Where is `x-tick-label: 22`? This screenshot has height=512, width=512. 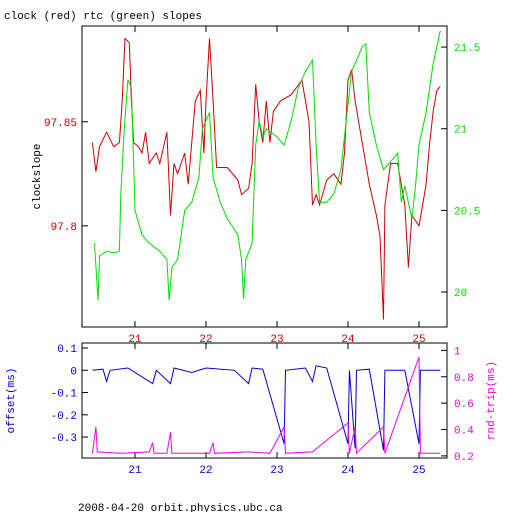 x-tick-label: 22 is located at coordinates (205, 471).